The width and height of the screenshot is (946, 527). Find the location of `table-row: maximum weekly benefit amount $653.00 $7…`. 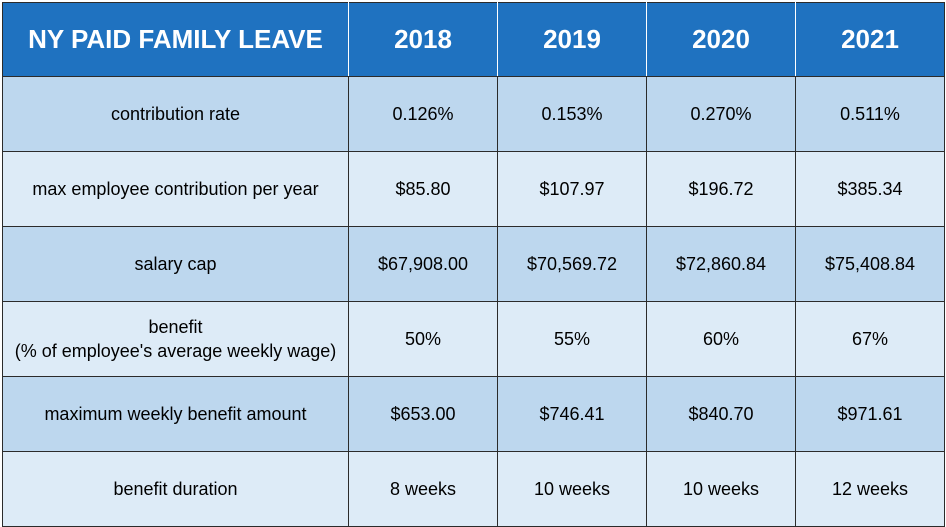

table-row: maximum weekly benefit amount $653.00 $7… is located at coordinates (473, 414).